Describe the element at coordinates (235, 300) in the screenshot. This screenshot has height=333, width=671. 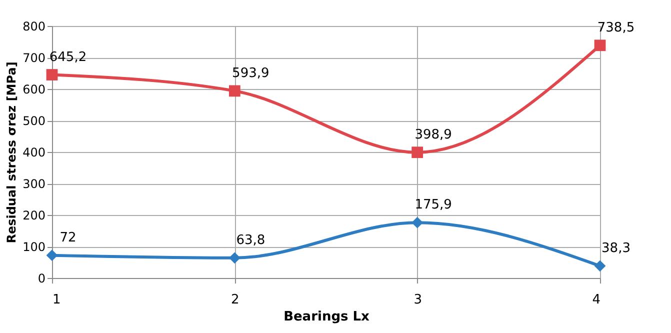
I see `x-tick-label: 2` at that location.